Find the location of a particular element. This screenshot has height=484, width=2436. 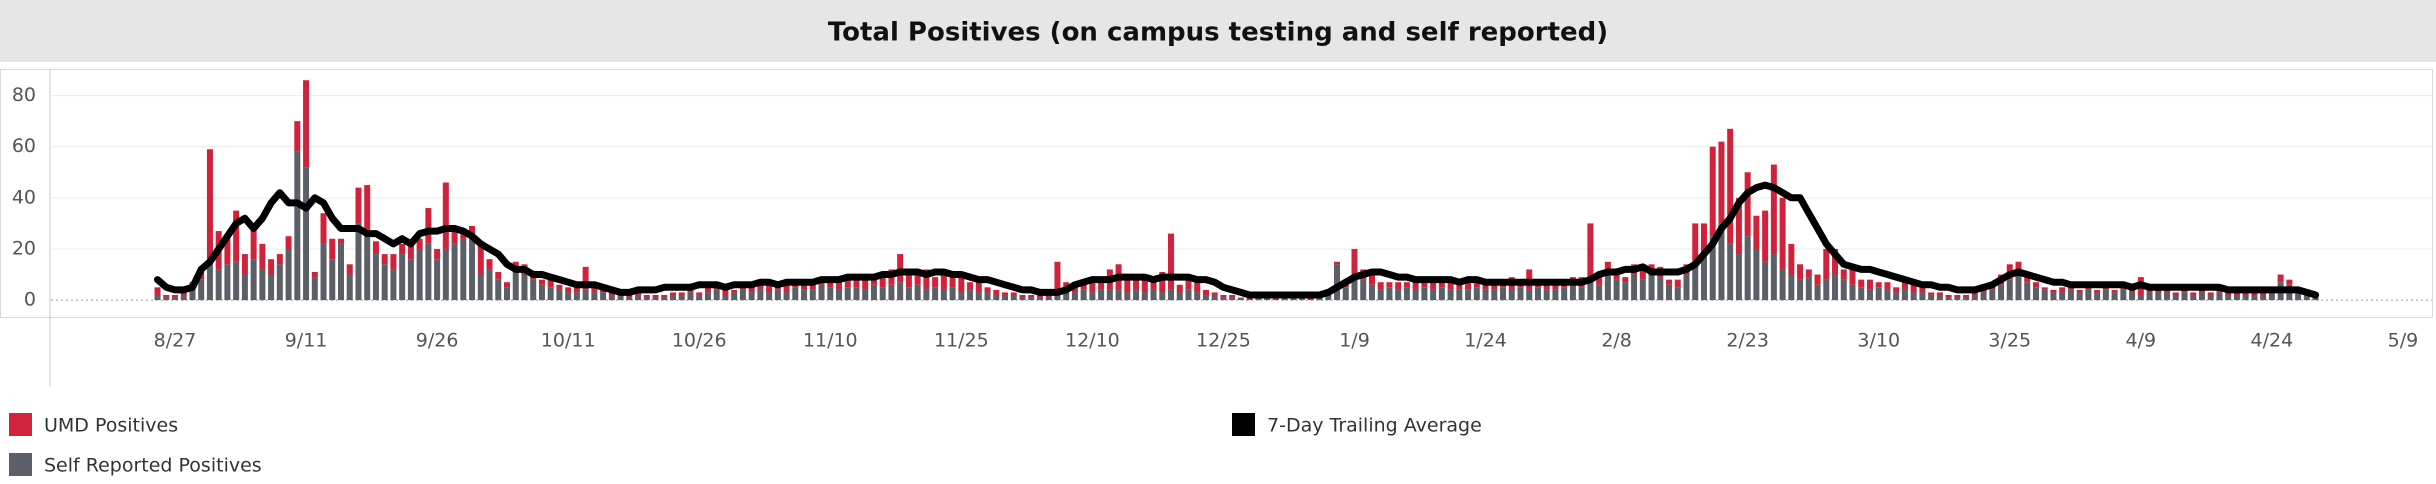

x-tick-label: 2/8 is located at coordinates (1616, 341).